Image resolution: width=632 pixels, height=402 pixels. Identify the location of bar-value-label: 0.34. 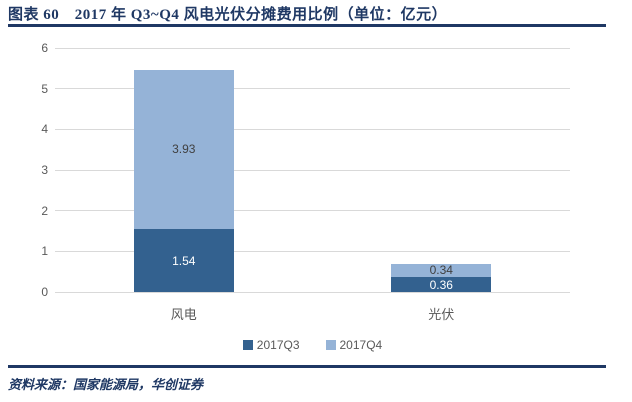
(441, 270).